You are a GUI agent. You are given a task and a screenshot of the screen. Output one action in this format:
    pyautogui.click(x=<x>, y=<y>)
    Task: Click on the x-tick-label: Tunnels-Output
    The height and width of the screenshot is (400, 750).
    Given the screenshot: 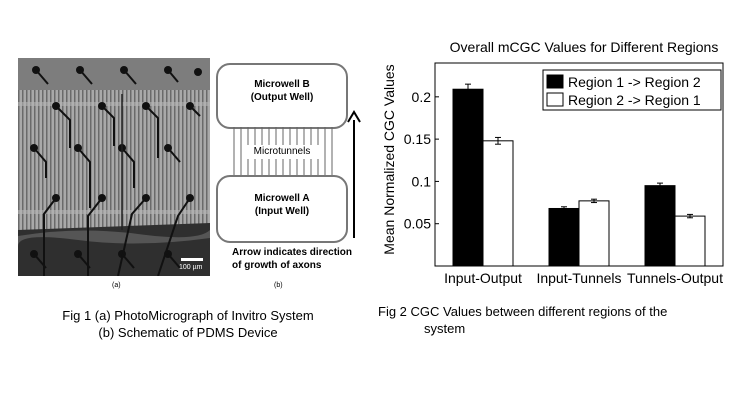 What is the action you would take?
    pyautogui.click(x=675, y=278)
    